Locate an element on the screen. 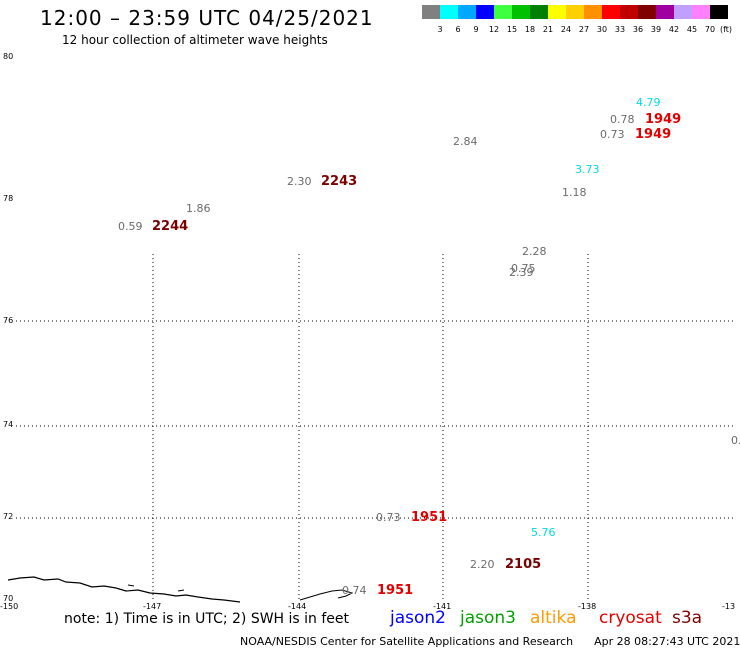 The width and height of the screenshot is (740, 650). wave-height-value: 1.86 is located at coordinates (198, 208).